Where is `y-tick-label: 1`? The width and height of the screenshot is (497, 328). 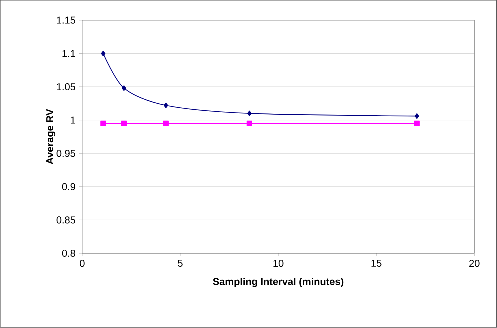
y-tick-label: 1 is located at coordinates (73, 120).